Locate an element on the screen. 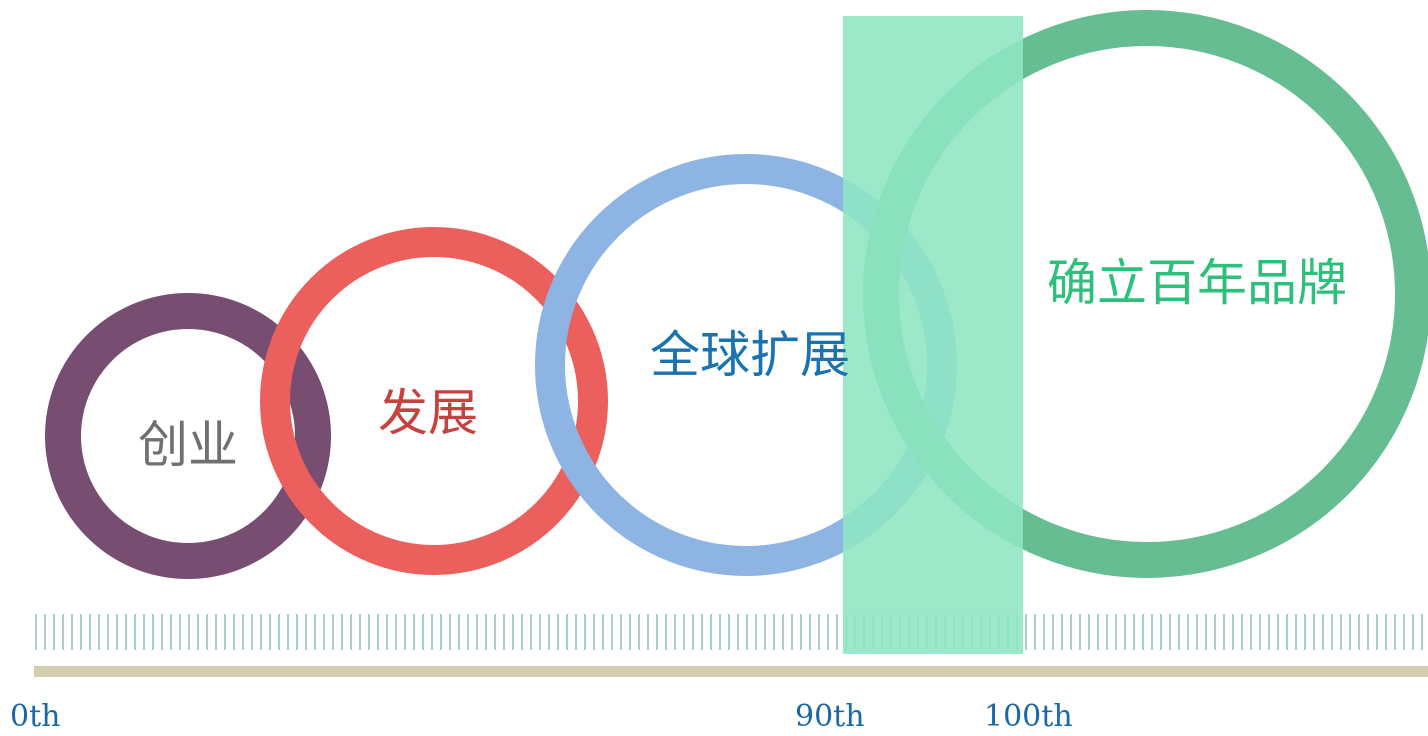  axis-label-start: 0th is located at coordinates (35, 716).